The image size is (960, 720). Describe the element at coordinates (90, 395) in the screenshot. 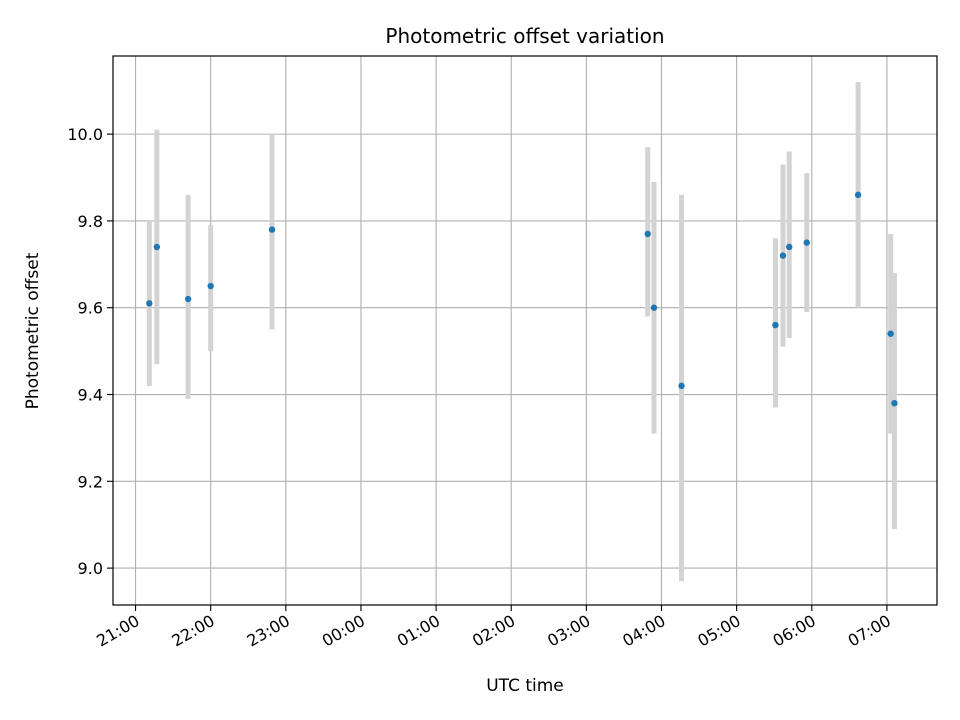

I see `y-tick-label: 9.4` at that location.